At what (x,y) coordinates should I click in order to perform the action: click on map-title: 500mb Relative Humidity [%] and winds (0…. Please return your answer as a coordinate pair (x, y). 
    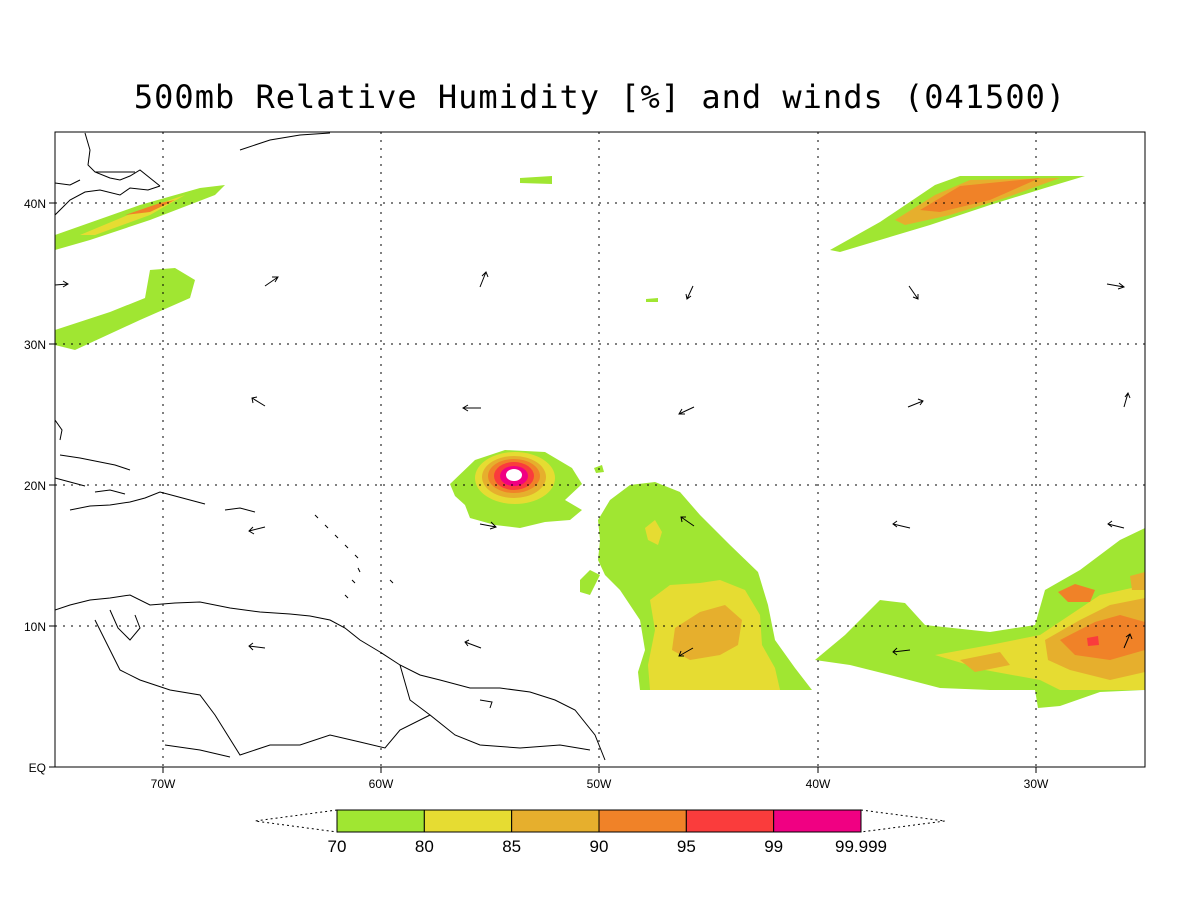
    Looking at the image, I should click on (600, 97).